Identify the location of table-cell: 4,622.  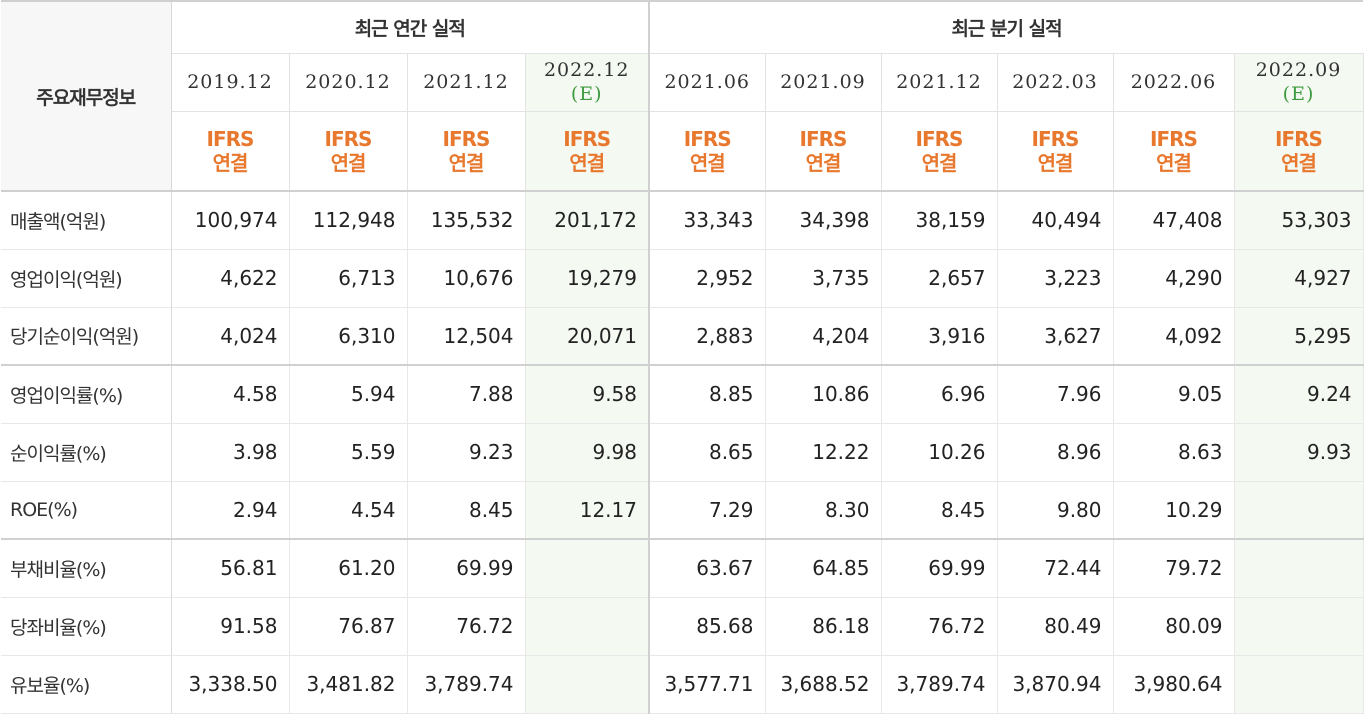
(230, 278).